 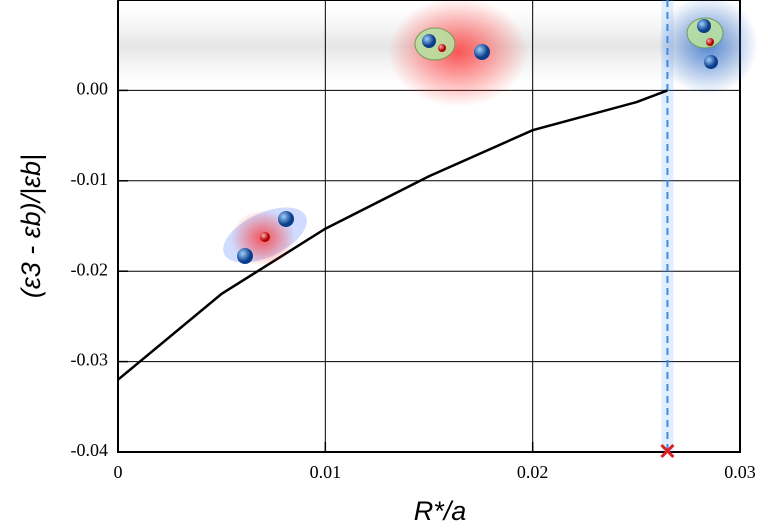 What do you see at coordinates (440, 511) in the screenshot?
I see `x-axis-label: R*/a` at bounding box center [440, 511].